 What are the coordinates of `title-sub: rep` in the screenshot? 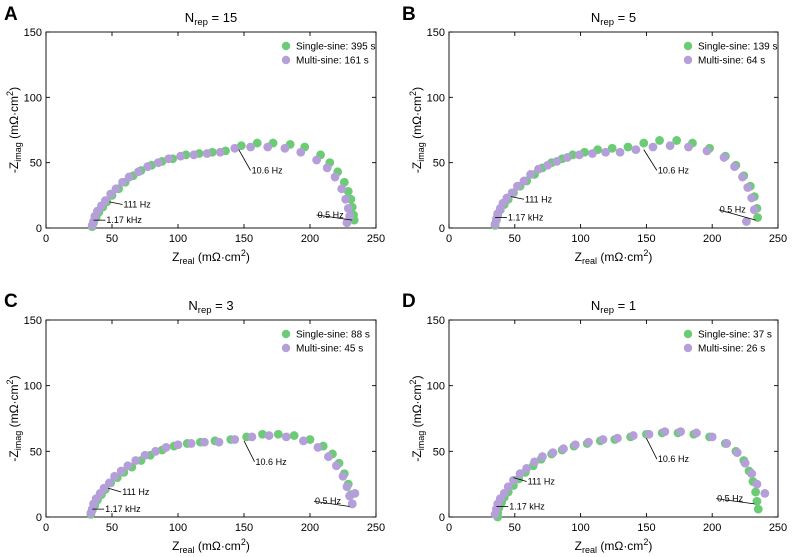 It's located at (607, 310).